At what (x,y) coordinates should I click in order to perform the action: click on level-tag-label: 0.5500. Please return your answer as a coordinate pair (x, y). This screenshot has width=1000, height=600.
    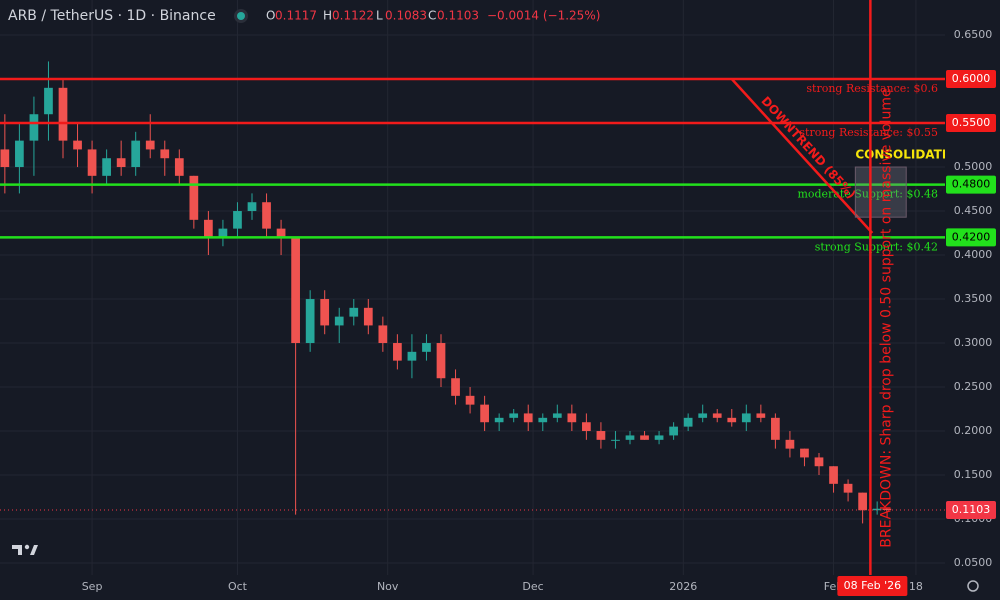
    Looking at the image, I should click on (971, 122).